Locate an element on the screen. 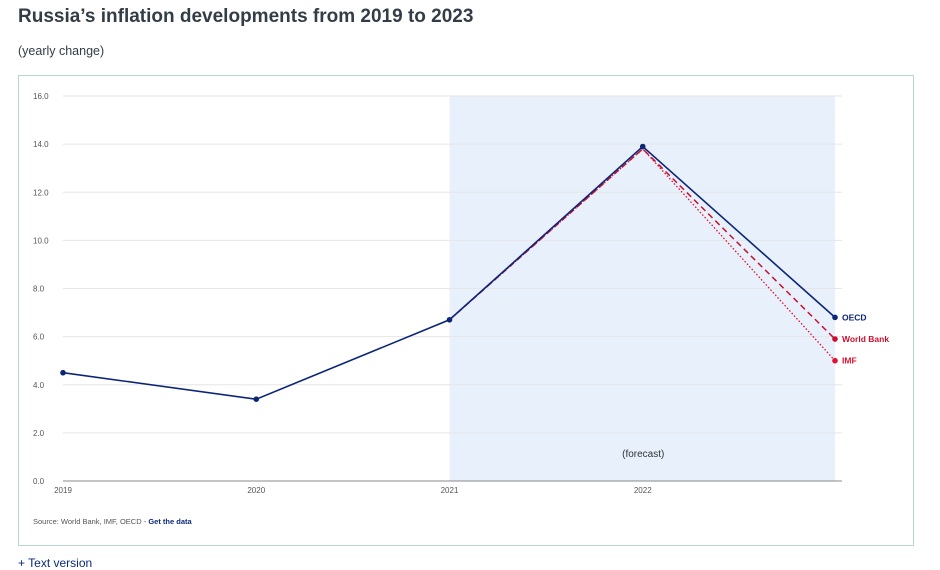 This screenshot has height=570, width=940. world-bank-data-point is located at coordinates (835, 339).